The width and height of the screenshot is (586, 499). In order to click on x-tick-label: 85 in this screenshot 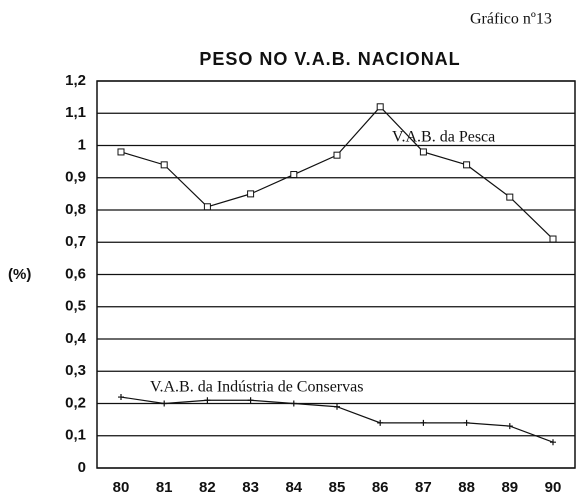, I will do `click(337, 487)`.